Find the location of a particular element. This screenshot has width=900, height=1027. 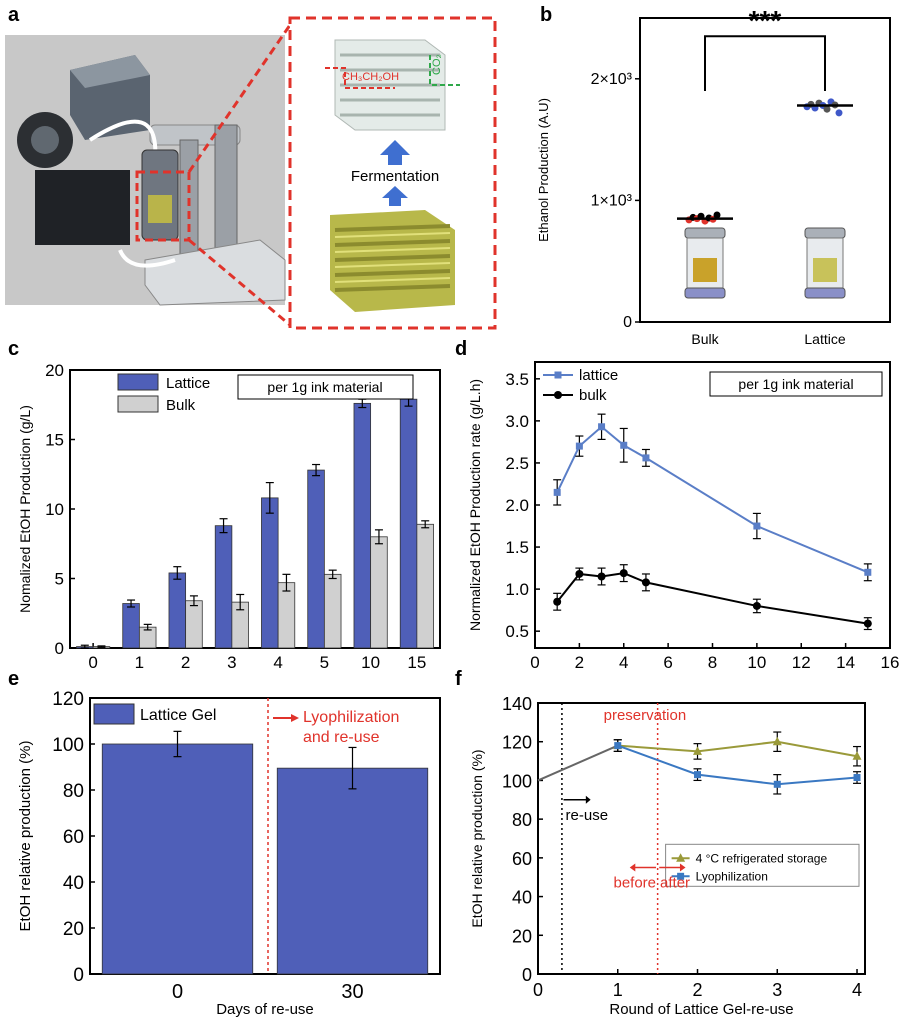

after-label: after is located at coordinates (675, 883).